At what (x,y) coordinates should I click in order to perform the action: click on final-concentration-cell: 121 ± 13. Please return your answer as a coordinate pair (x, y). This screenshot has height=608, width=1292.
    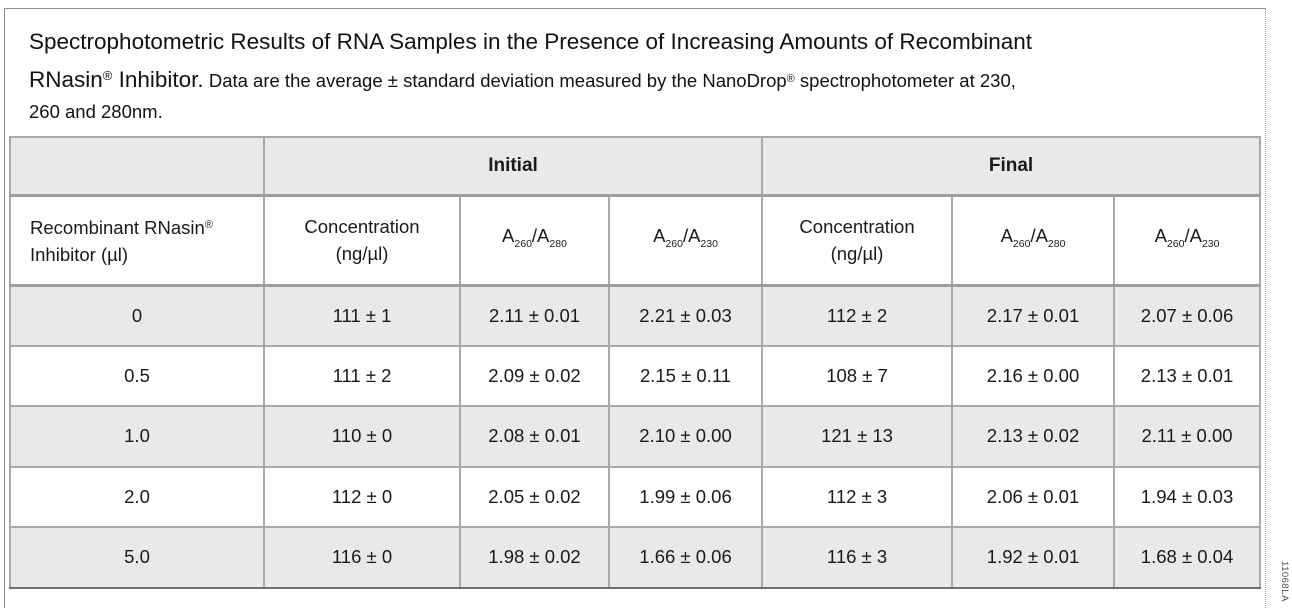
    Looking at the image, I should click on (857, 436).